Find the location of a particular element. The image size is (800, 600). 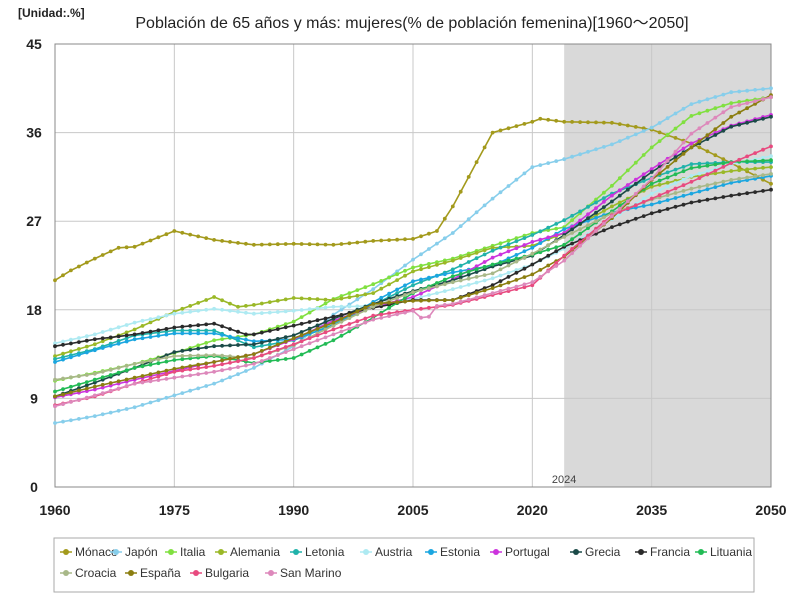

x-tick-label: 2050 is located at coordinates (770, 510).